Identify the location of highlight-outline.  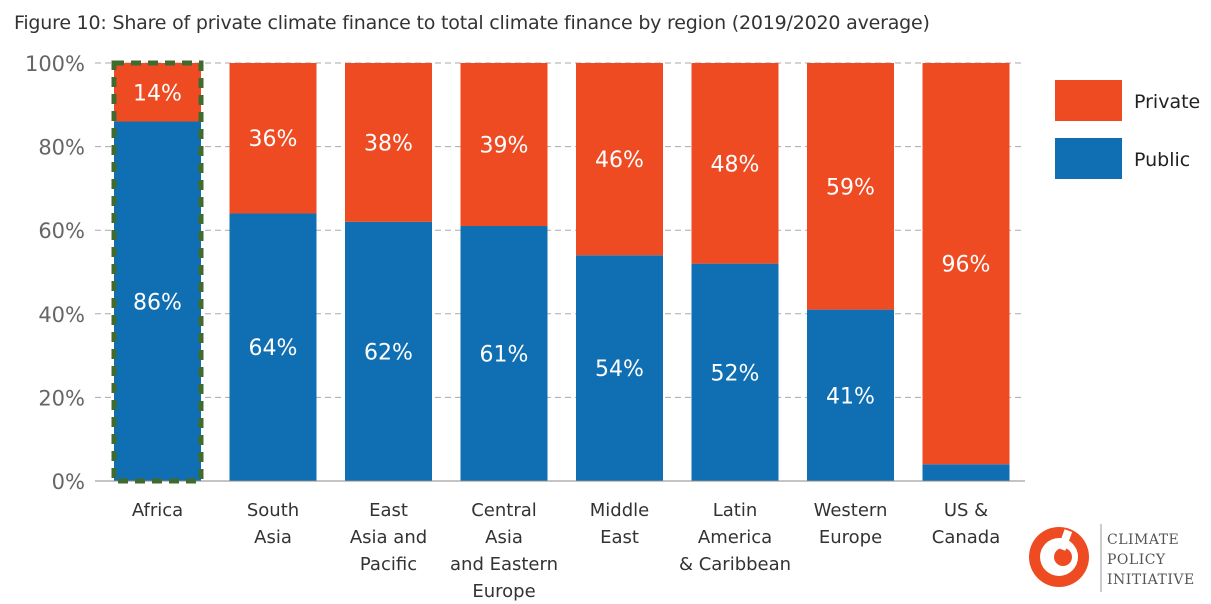
(157, 272).